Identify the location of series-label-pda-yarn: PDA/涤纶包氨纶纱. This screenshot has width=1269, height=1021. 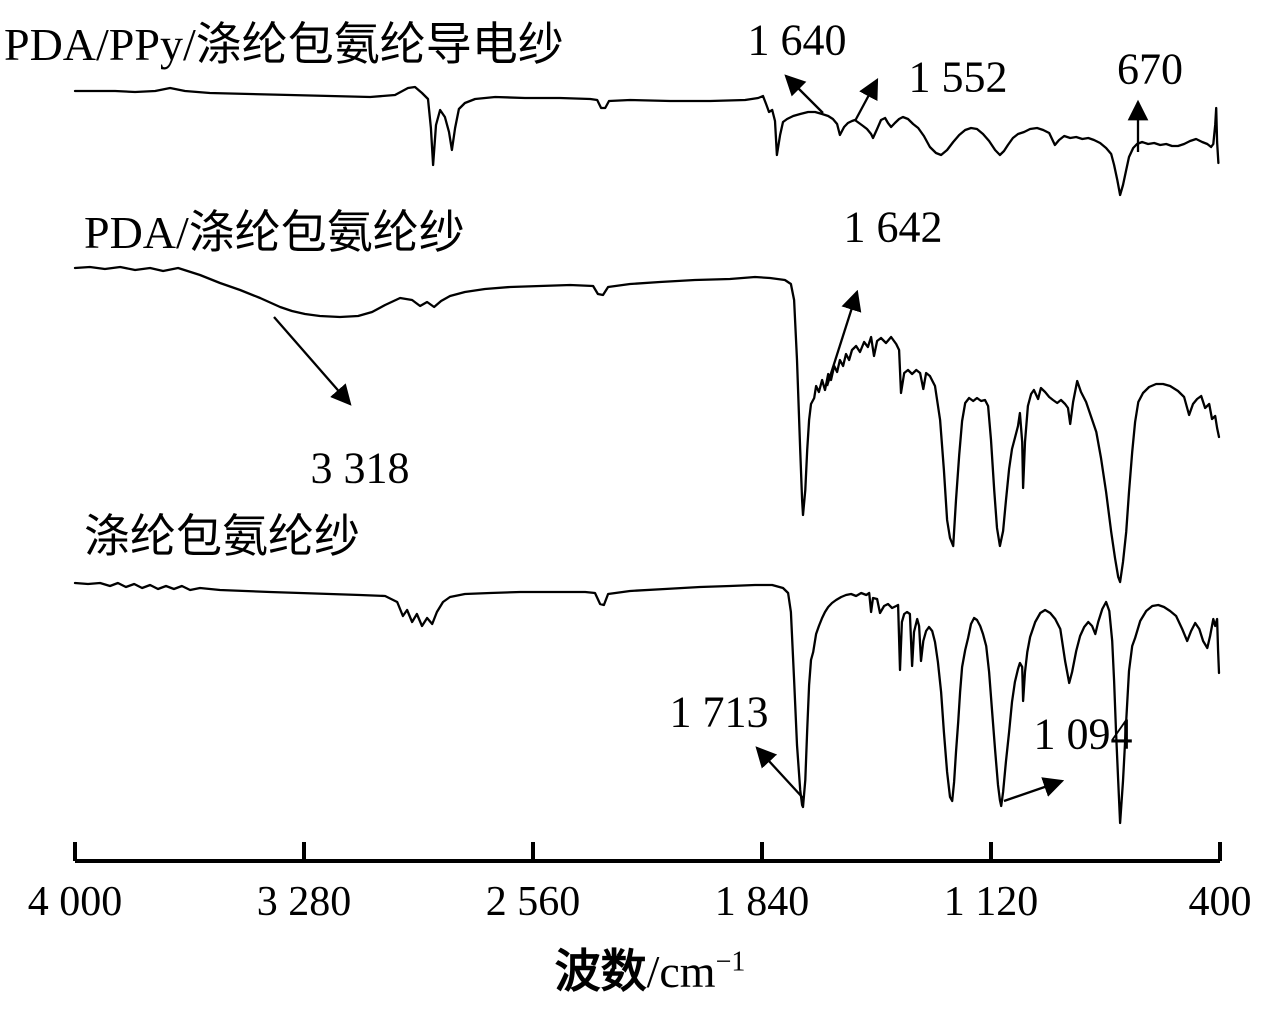
(274, 232).